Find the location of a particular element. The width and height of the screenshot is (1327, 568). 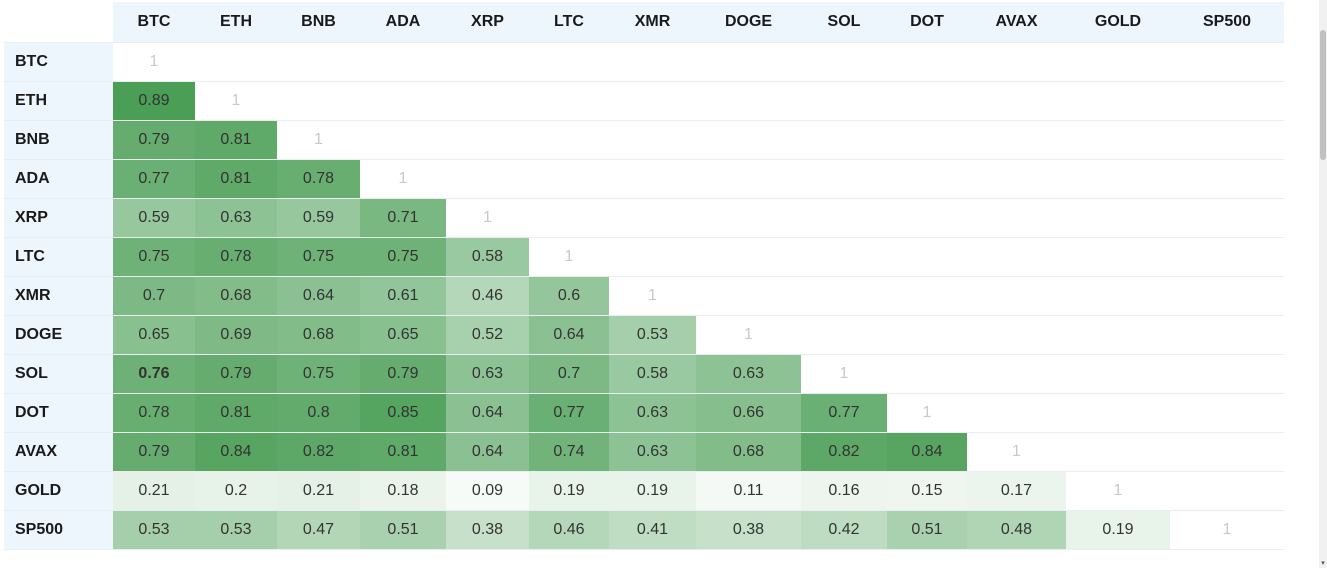

row-header-xrp: XRP is located at coordinates (58, 218).